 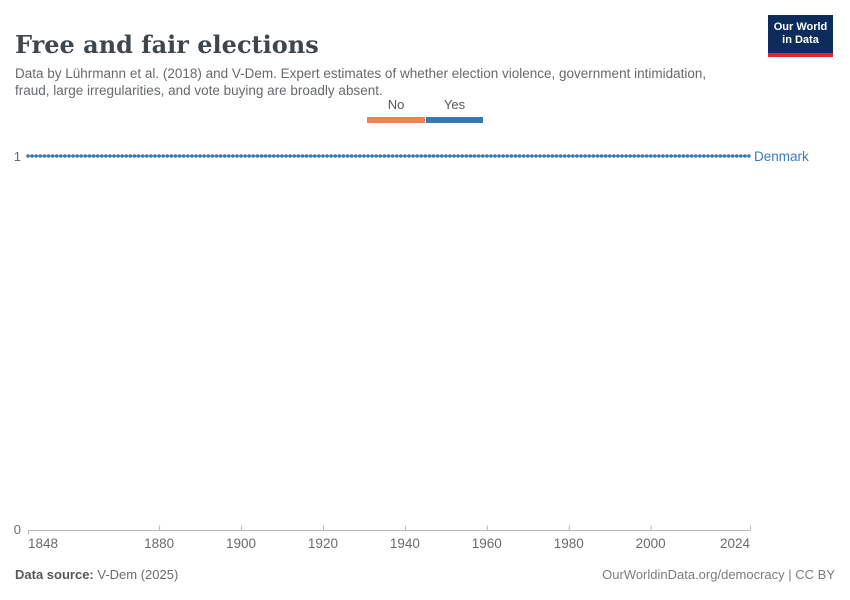 I want to click on owid-logo: Our World in Data, so click(x=800, y=36).